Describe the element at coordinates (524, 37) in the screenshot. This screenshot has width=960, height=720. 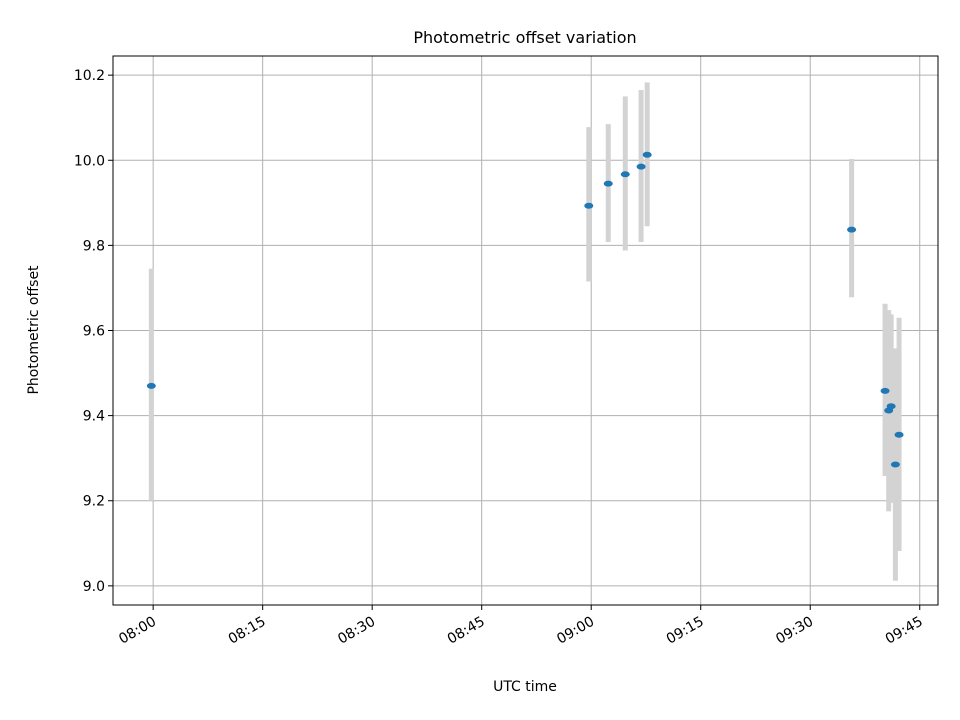
I see `chart-title: Photometric offset variation` at that location.